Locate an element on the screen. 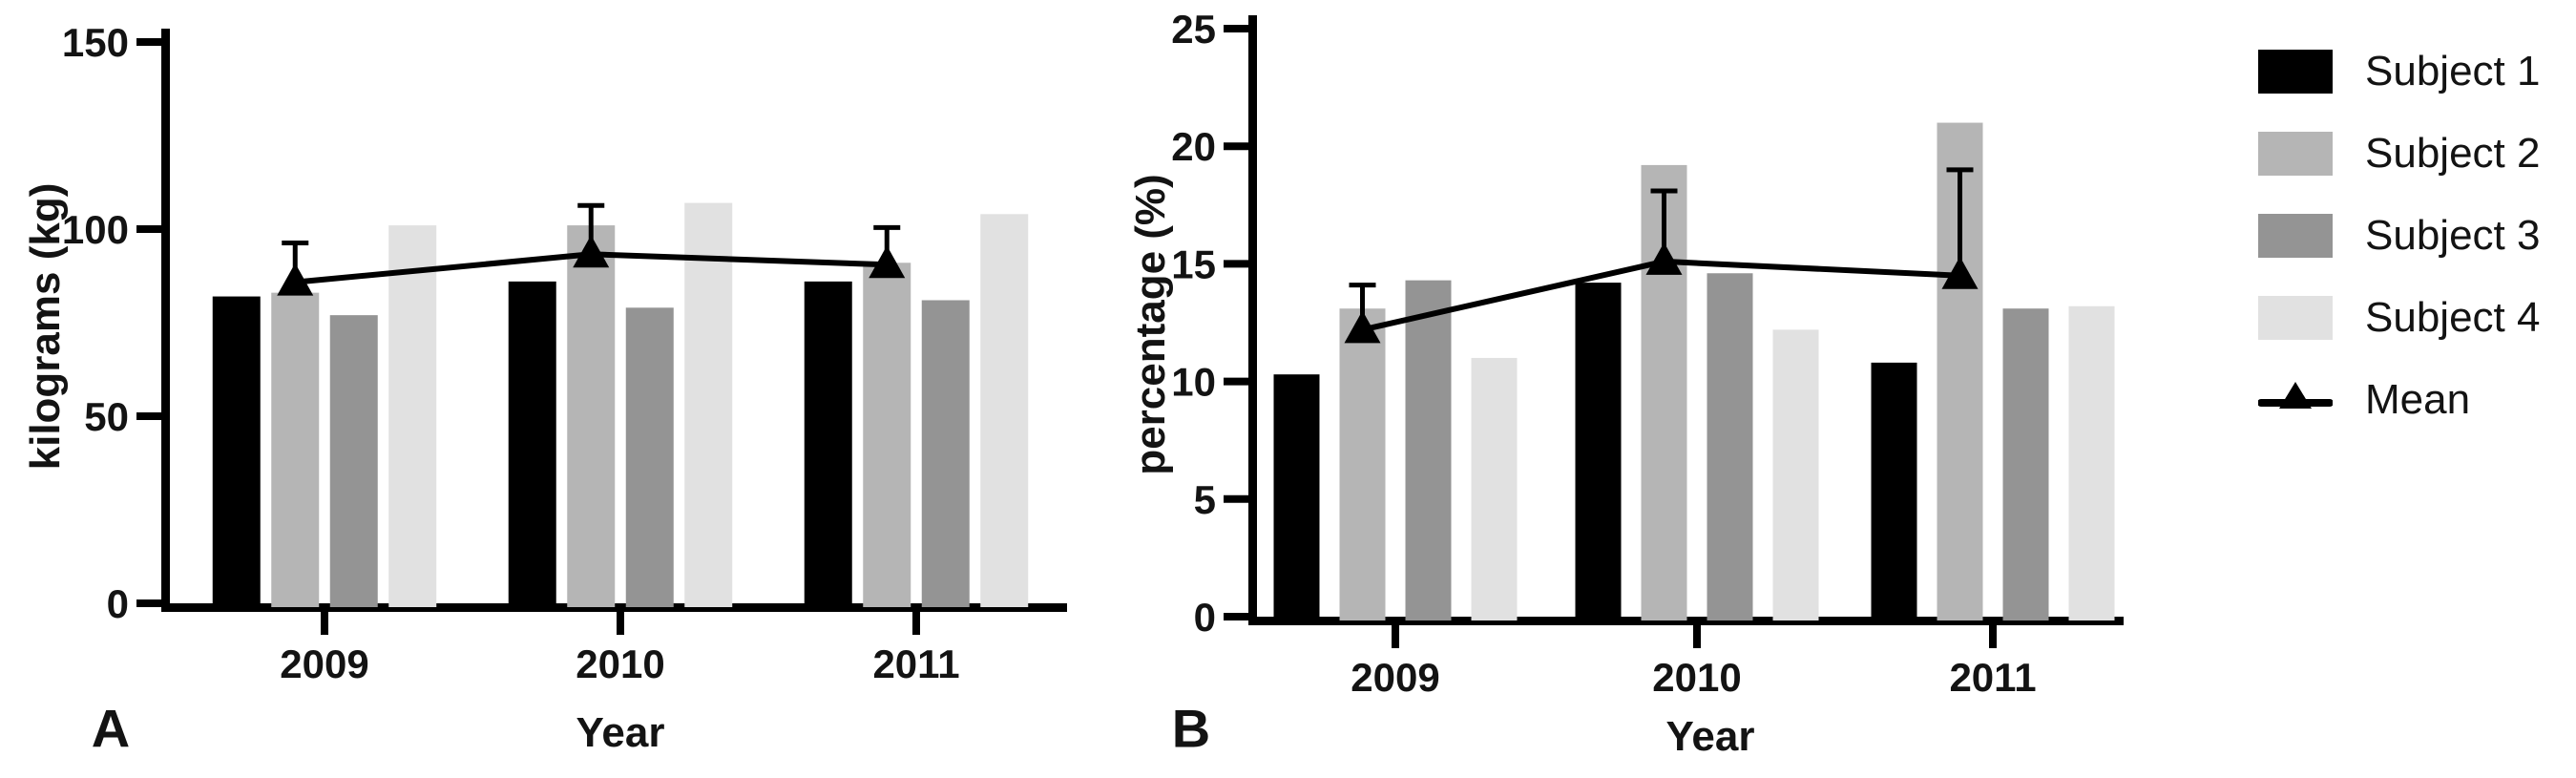 This screenshot has height=778, width=2576. y-tick-label-A-0: 0 is located at coordinates (118, 603).